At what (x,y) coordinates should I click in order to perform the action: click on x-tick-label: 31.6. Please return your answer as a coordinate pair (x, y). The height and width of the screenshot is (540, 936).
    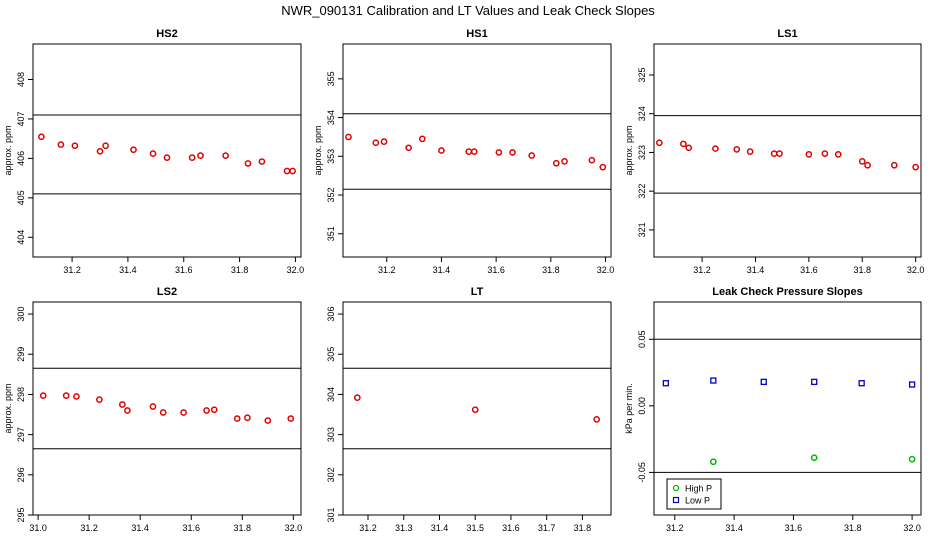
    Looking at the image, I should click on (184, 270).